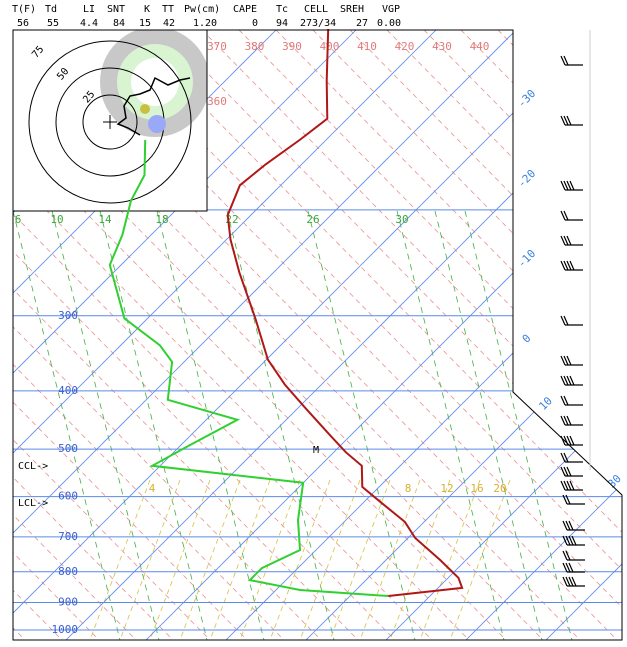 This screenshot has width=627, height=647. What do you see at coordinates (575, 308) in the screenshot?
I see `wind-barbs` at bounding box center [575, 308].